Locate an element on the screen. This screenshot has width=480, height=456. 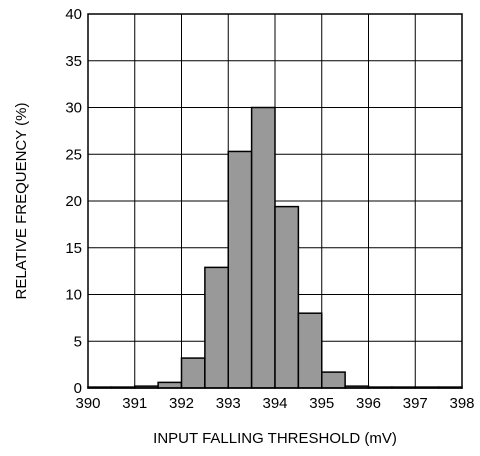
y-tick-label: 5 is located at coordinates (78, 341).